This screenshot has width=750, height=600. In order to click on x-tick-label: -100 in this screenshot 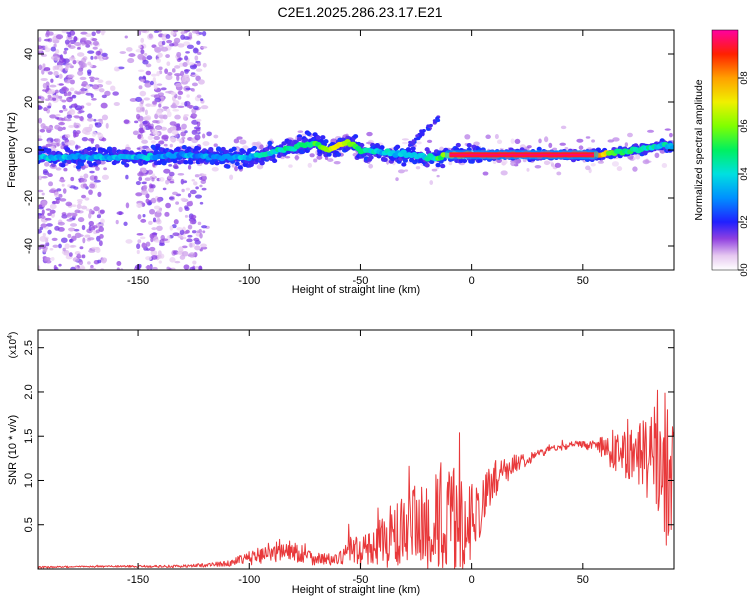, I will do `click(249, 281)`.